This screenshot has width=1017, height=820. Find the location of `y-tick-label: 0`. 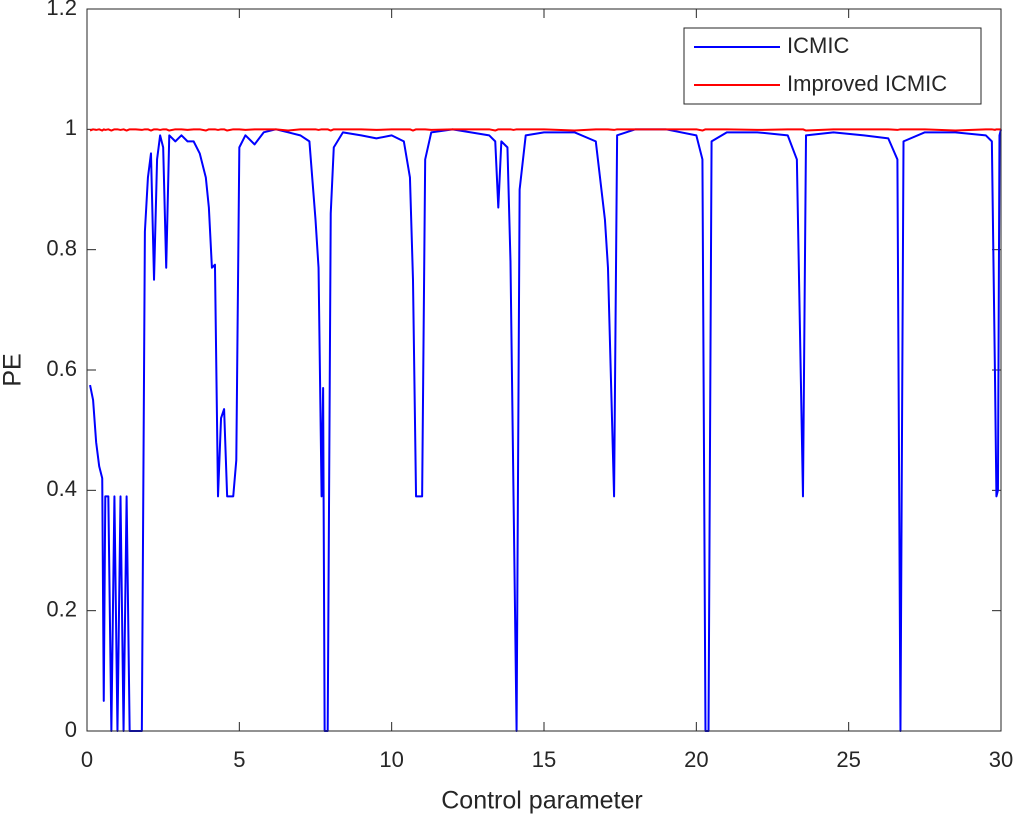

y-tick-label: 0 is located at coordinates (71, 729).